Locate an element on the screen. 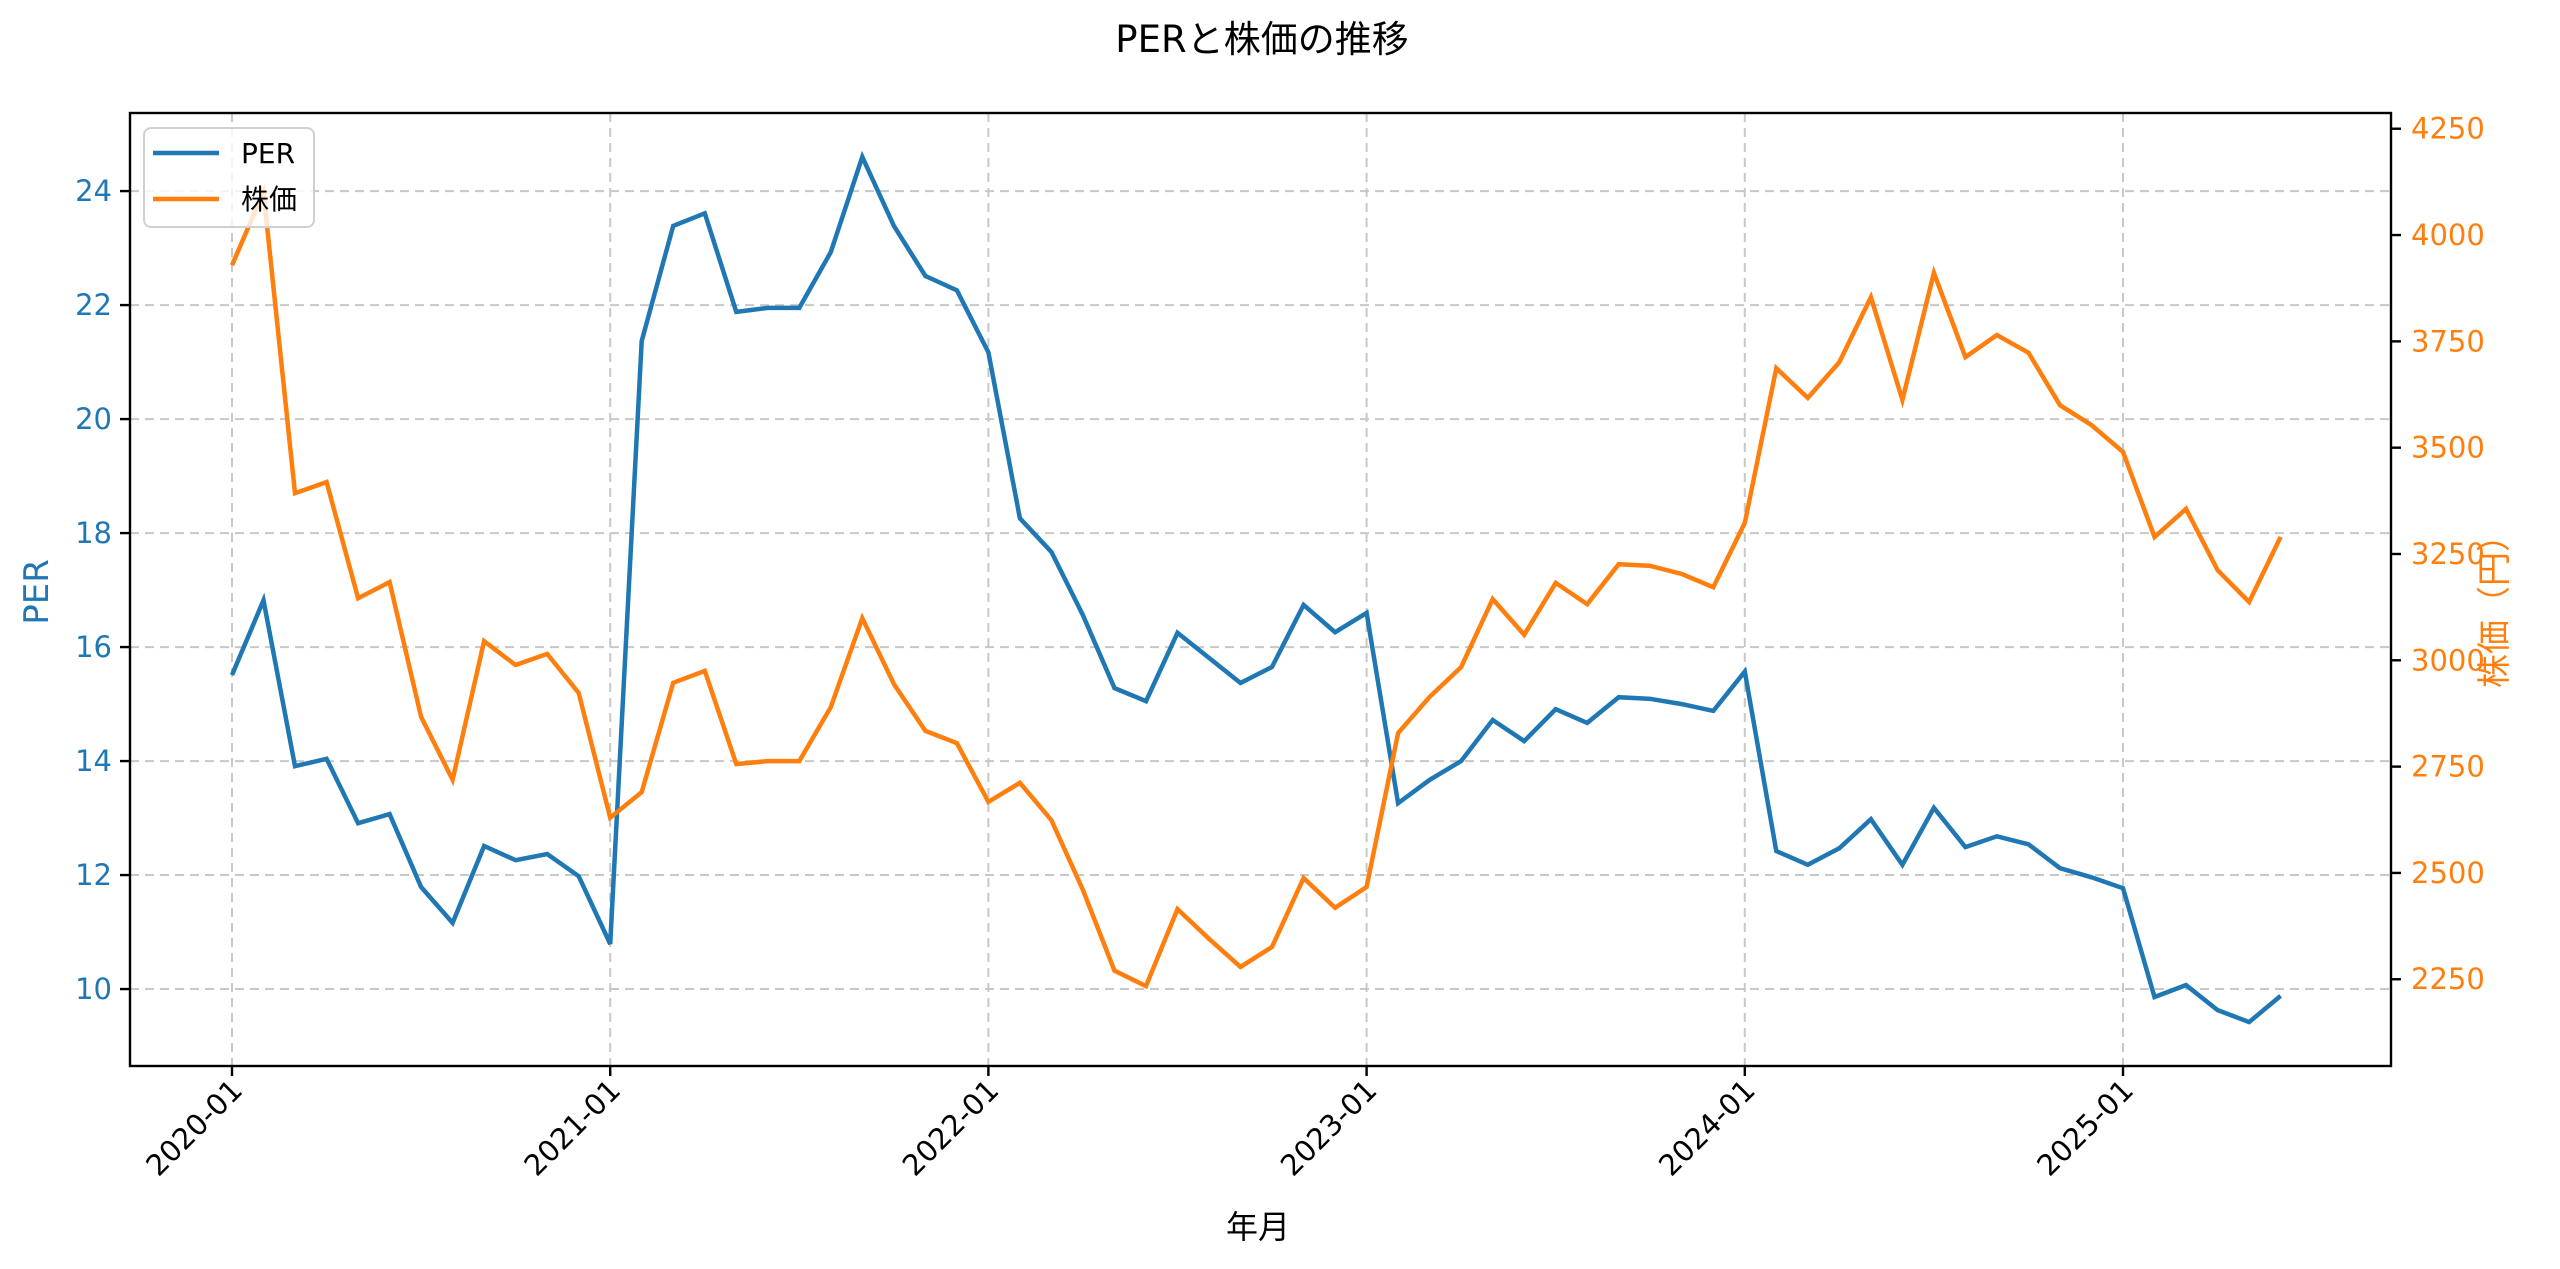  right-tick-label: 2750 is located at coordinates (2448, 767).